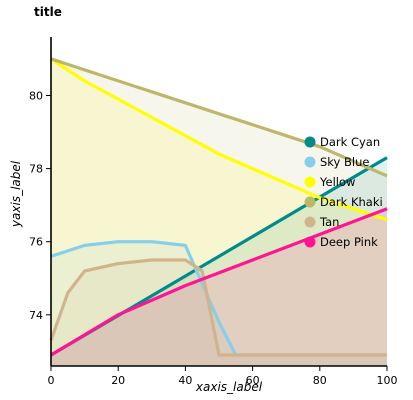 Image resolution: width=413 pixels, height=400 pixels. Describe the element at coordinates (36, 315) in the screenshot. I see `y-tick-label: 74` at that location.